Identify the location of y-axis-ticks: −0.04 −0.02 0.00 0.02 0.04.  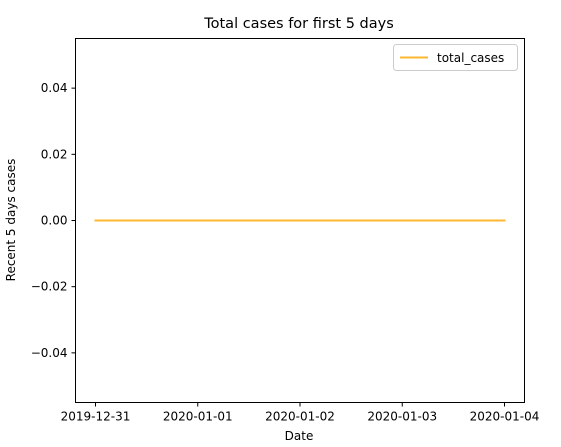
(53, 220).